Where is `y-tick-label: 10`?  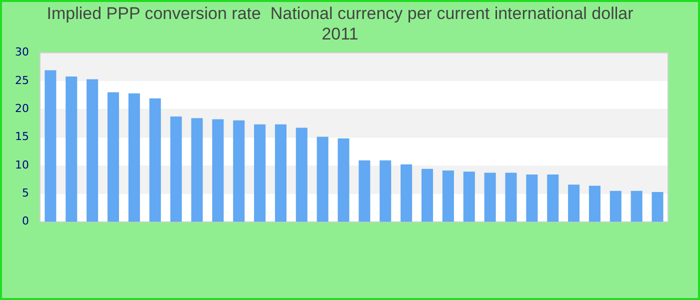
y-tick-label: 10 is located at coordinates (21, 165).